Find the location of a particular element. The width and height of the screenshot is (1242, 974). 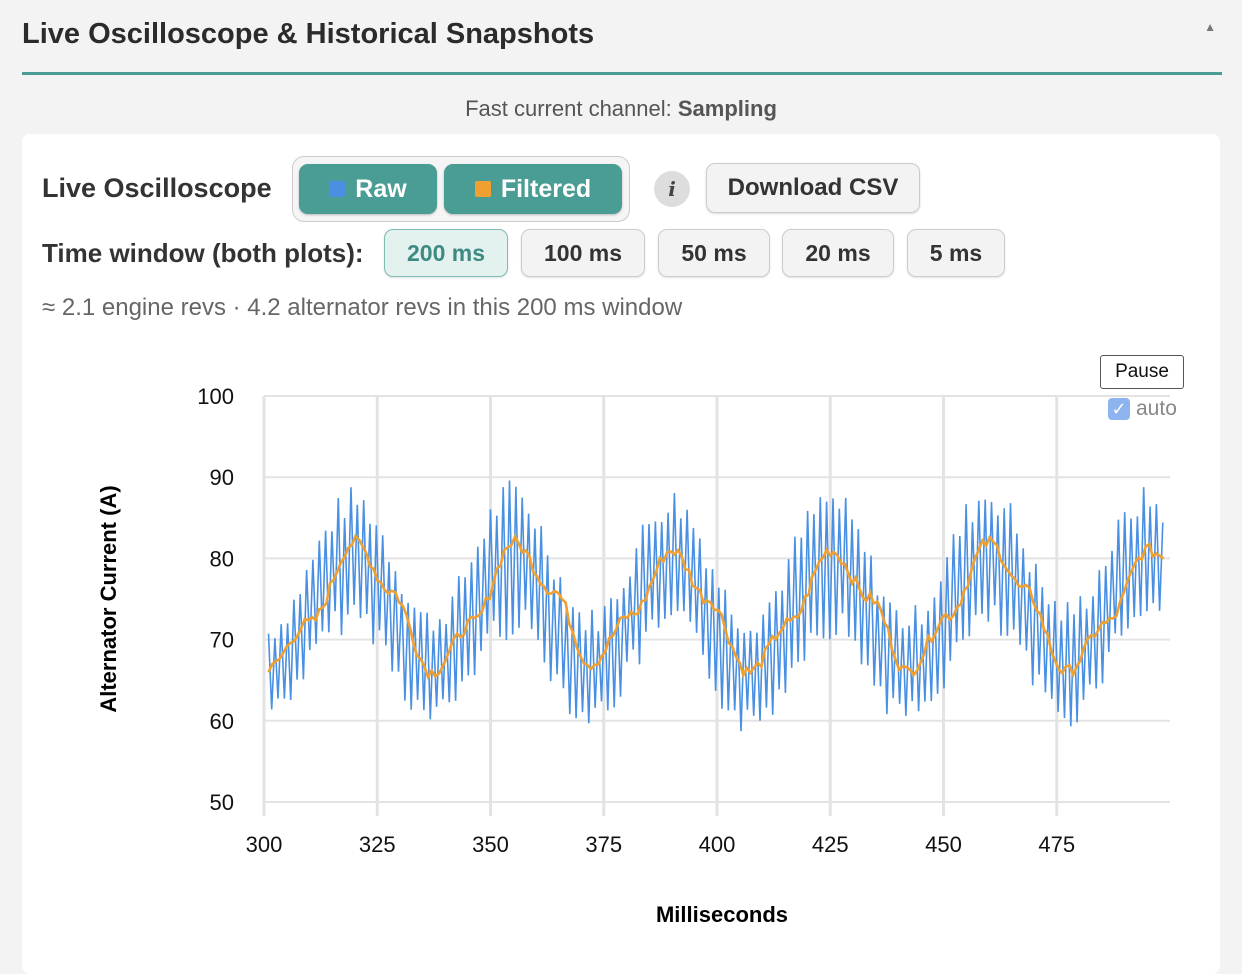

auto-checkbox-group: ✓ auto is located at coordinates (1142, 409).